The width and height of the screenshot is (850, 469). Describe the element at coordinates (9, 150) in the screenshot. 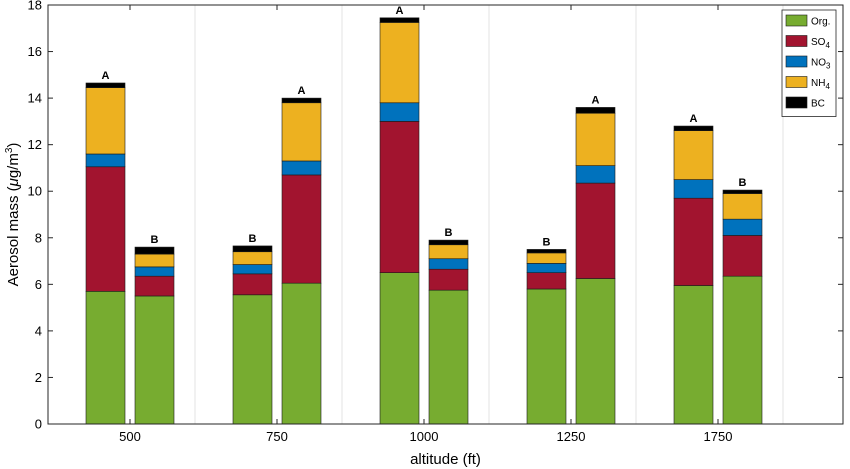

I see `y-label-sup: 3` at that location.